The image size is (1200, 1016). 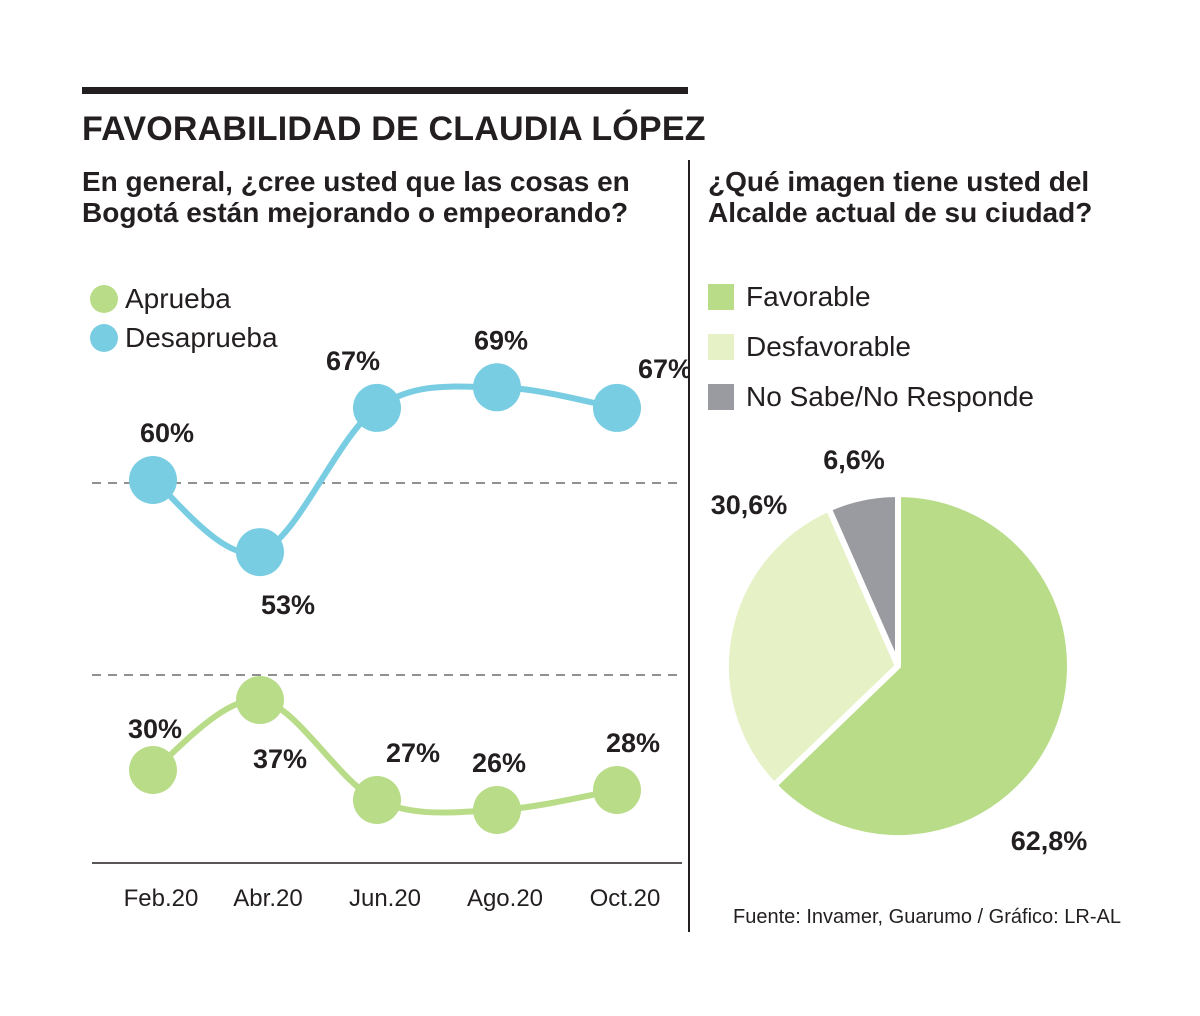 I want to click on data-label-aprueba-5: 28%, so click(x=633, y=743).